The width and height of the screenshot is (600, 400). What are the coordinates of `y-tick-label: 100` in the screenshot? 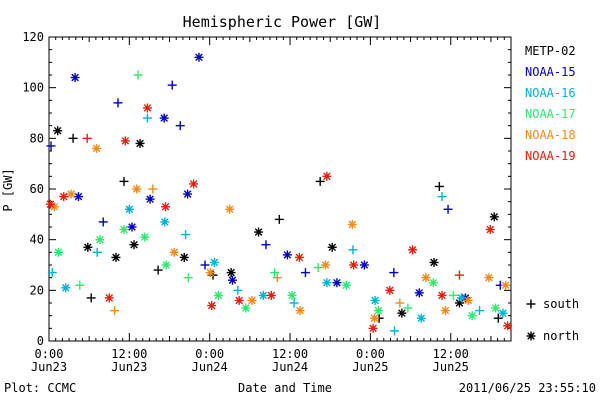 It's located at (33, 88).